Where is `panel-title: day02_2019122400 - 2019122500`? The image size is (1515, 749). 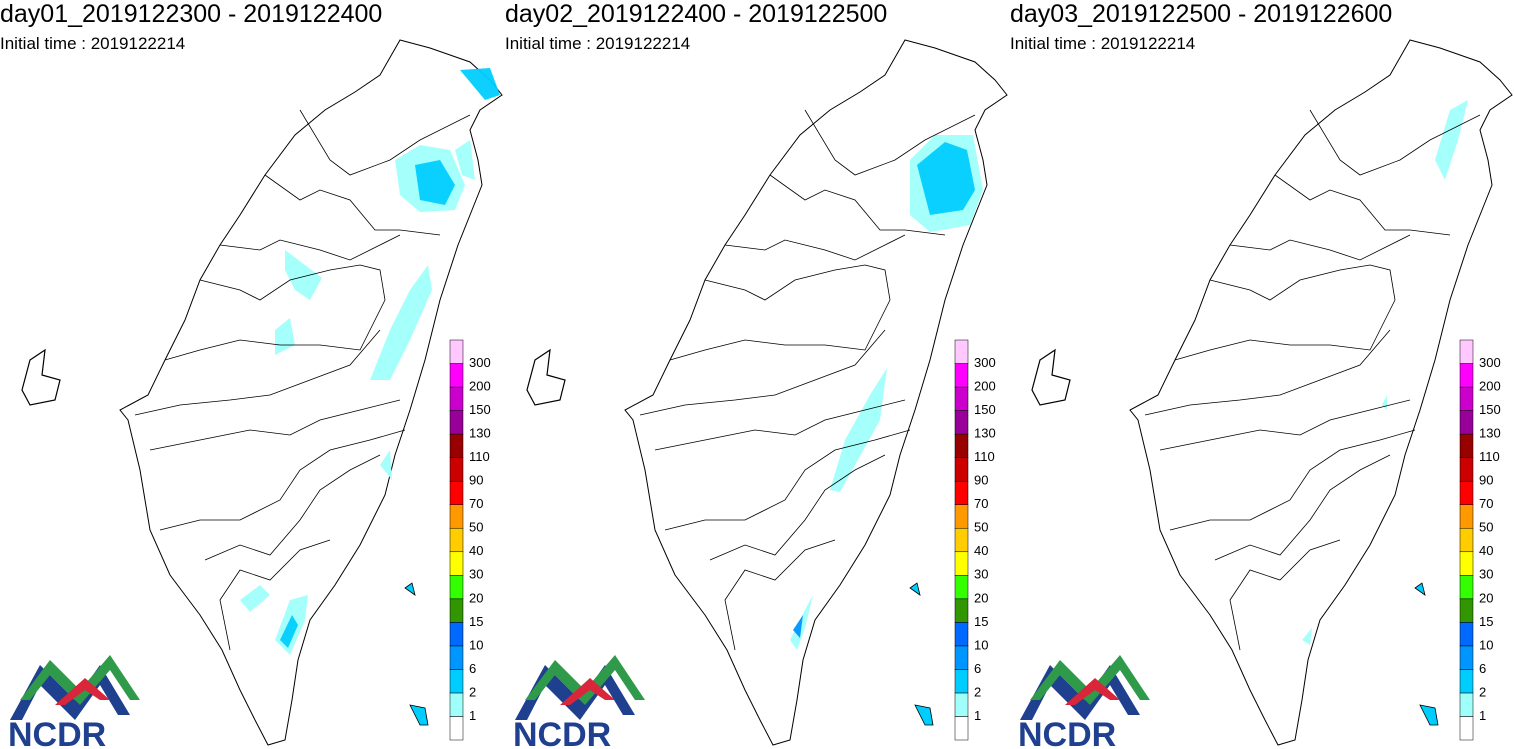 panel-title: day02_2019122400 - 2019122500 is located at coordinates (696, 14).